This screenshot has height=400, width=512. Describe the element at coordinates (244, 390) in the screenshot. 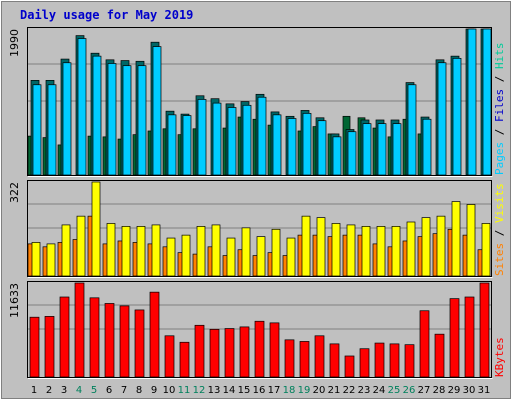

I see `day-label-15: 15` at that location.